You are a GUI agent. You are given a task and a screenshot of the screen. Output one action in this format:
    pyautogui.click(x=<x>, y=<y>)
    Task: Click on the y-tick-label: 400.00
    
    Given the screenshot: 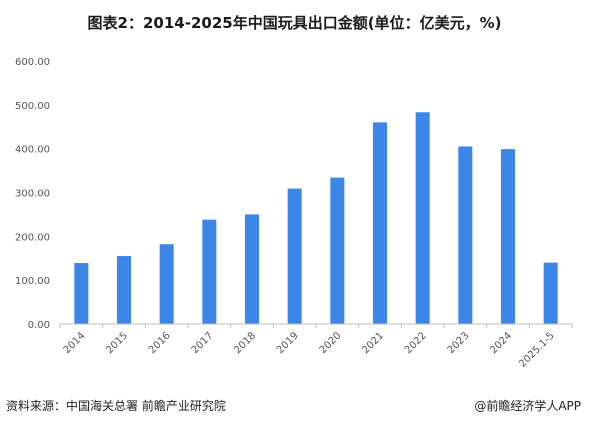 What is the action you would take?
    pyautogui.click(x=32, y=150)
    